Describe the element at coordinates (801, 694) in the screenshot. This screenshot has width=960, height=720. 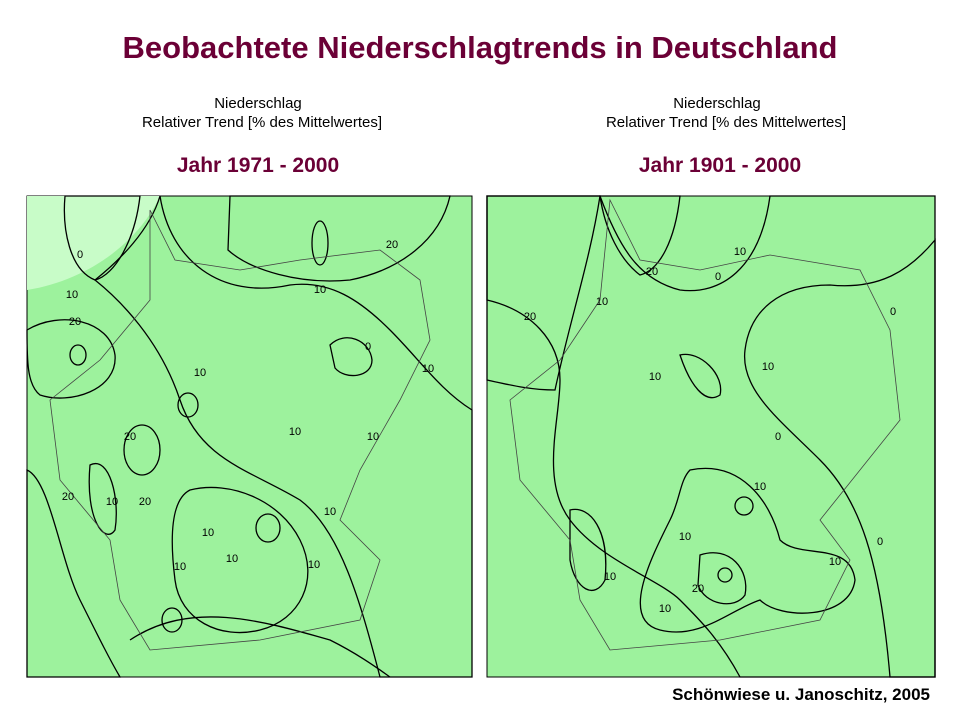
I see `source: Schönwiese u. Janoschitz, 2005` at that location.